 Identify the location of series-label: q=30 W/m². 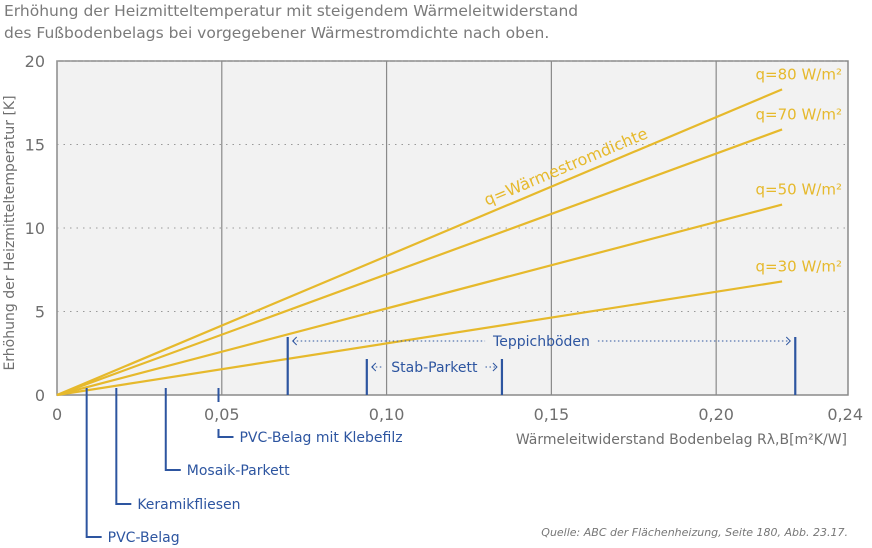
(799, 266).